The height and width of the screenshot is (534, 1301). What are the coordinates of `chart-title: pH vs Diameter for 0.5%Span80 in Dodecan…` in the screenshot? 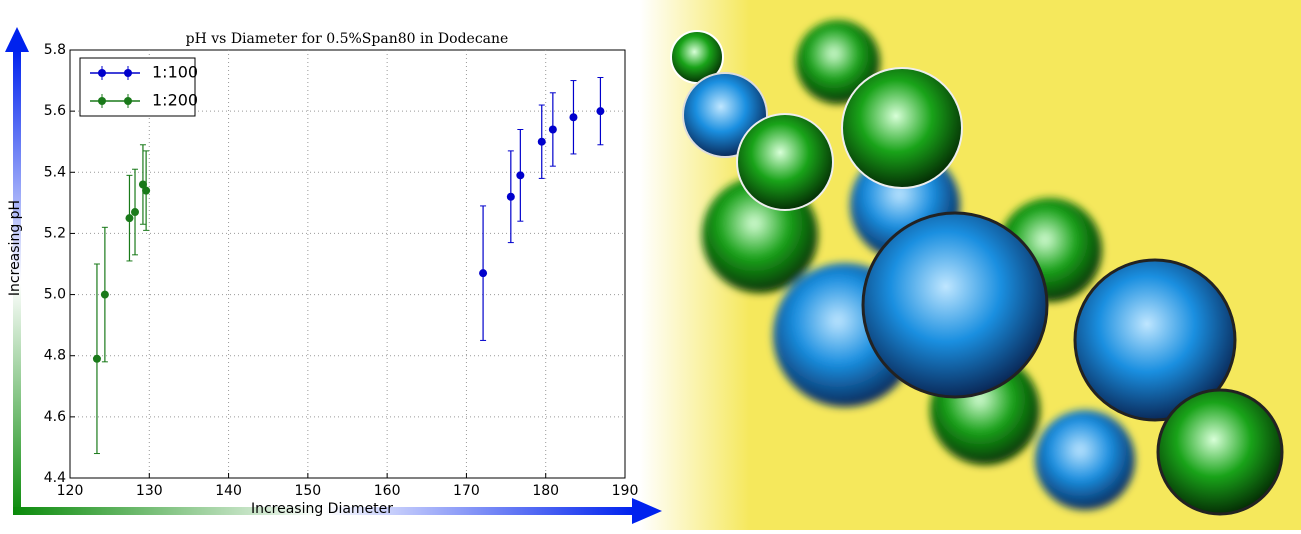 It's located at (347, 39).